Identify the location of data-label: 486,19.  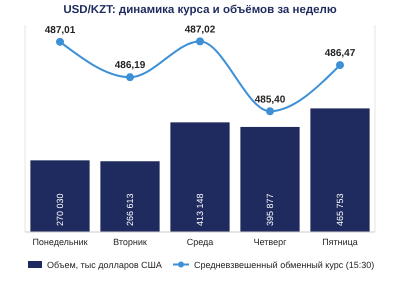
(130, 66).